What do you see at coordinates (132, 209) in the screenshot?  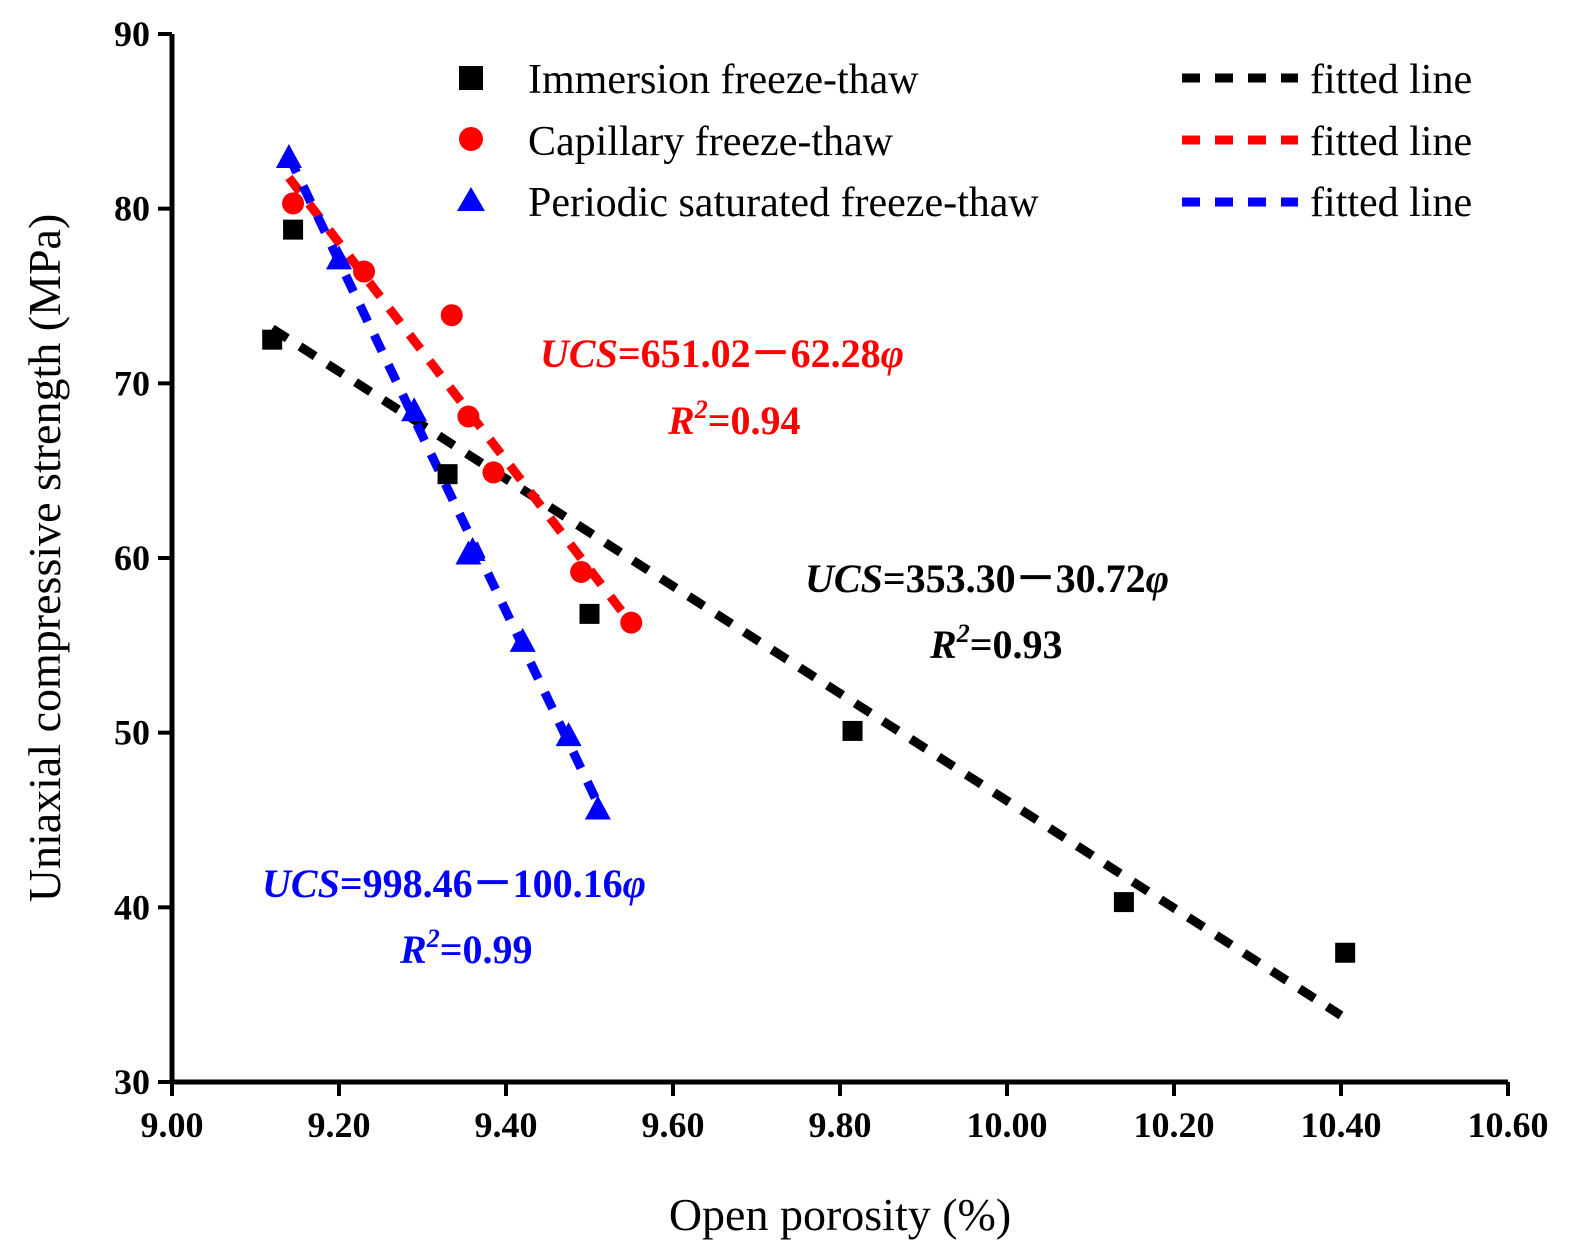 I see `y-tick-label: 80` at bounding box center [132, 209].